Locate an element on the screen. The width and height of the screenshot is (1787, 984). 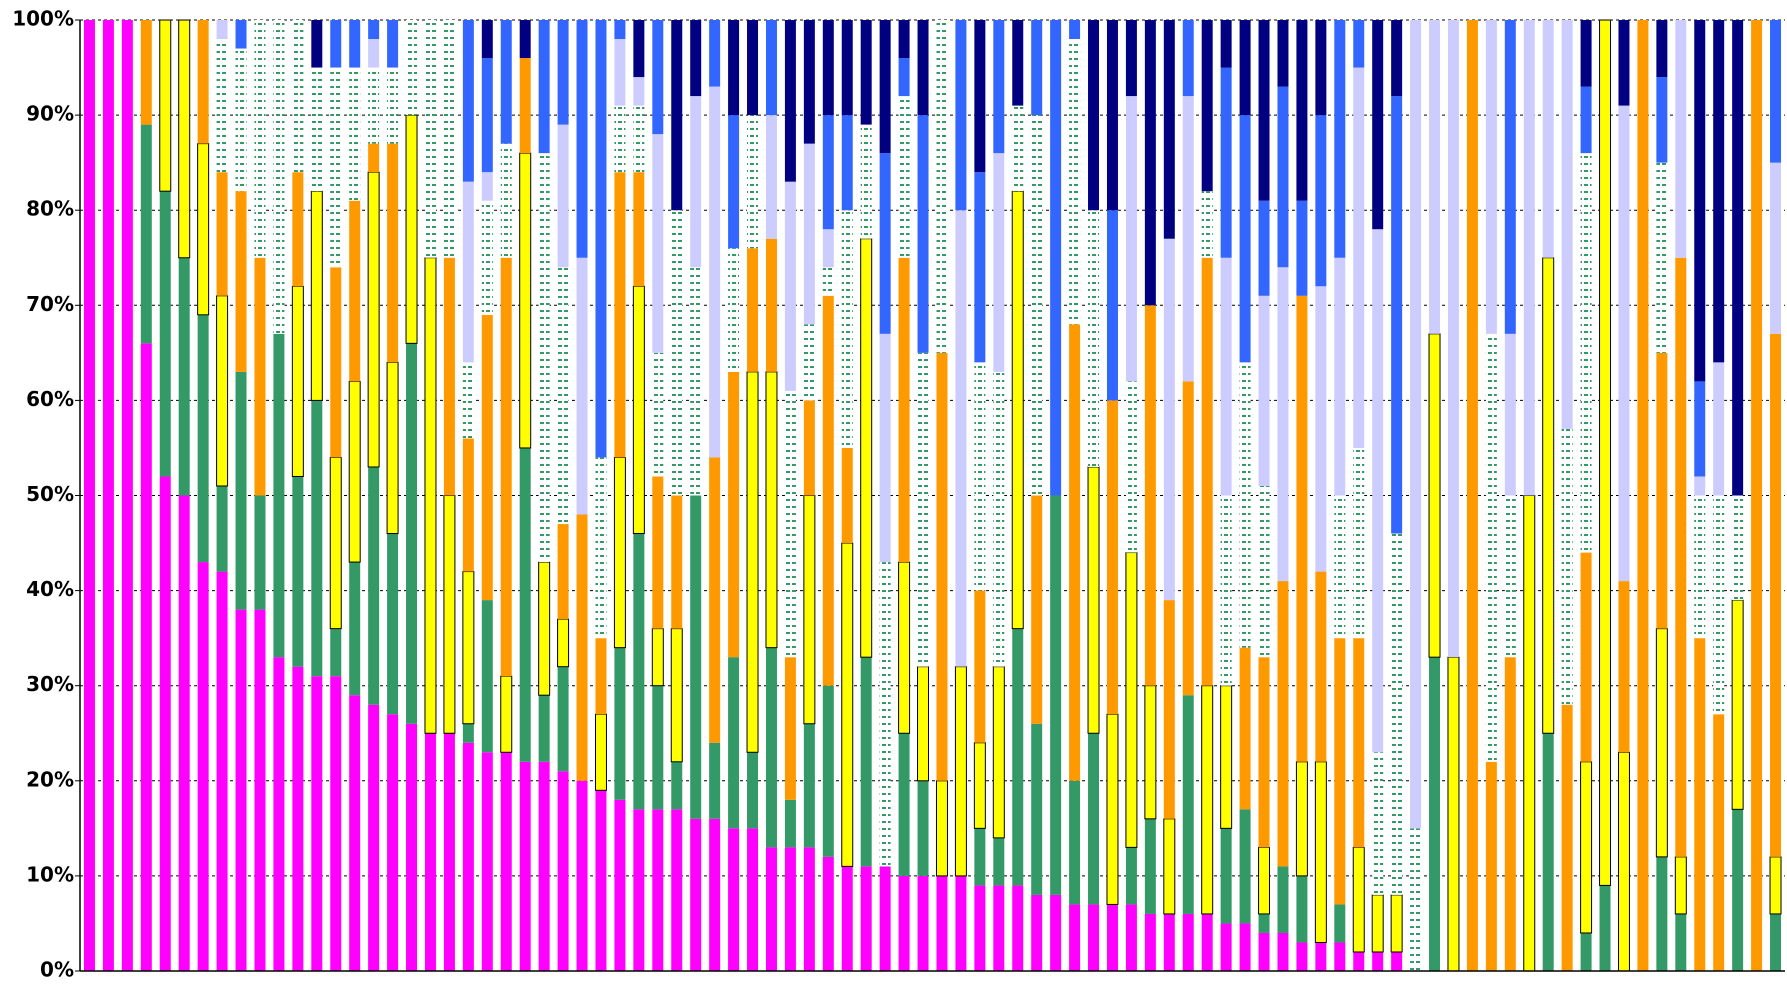
y-tick-label: 60% is located at coordinates (50, 399).